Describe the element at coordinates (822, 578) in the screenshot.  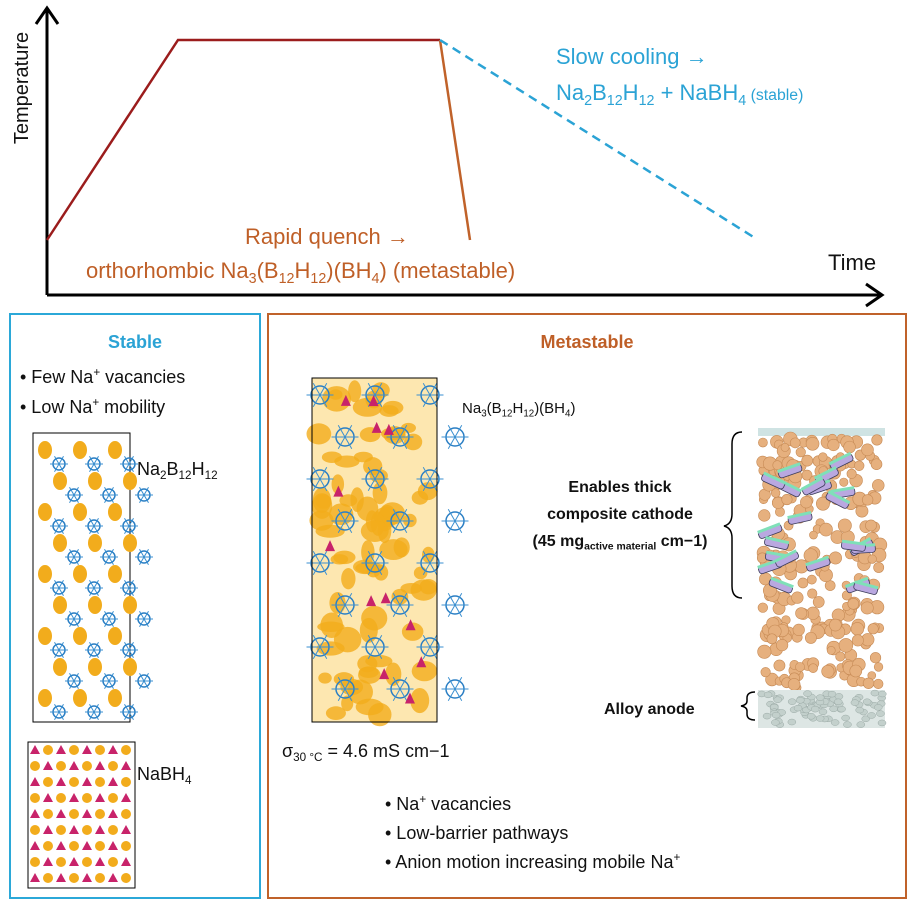
I see `cell-image` at that location.